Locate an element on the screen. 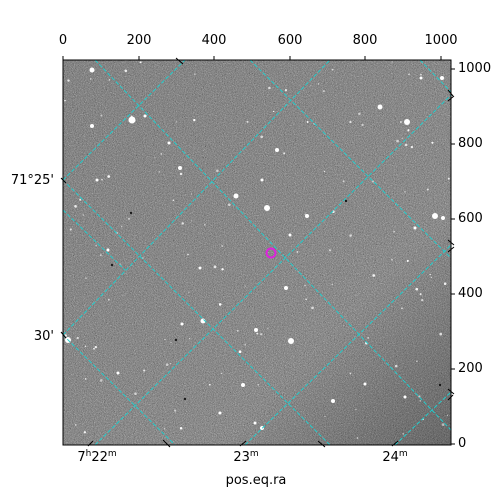 This screenshot has height=500, width=500. top-tick-label: 1000 is located at coordinates (441, 40).